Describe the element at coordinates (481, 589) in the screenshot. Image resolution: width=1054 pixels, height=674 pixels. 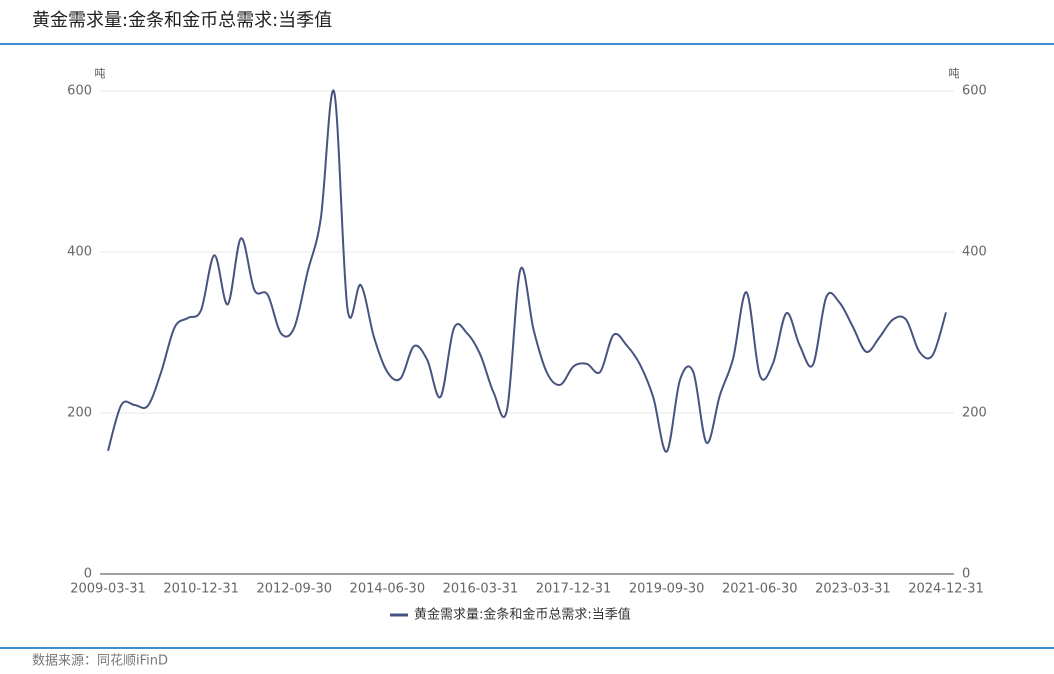
I see `x-tick-label: 2016-03-31` at that location.